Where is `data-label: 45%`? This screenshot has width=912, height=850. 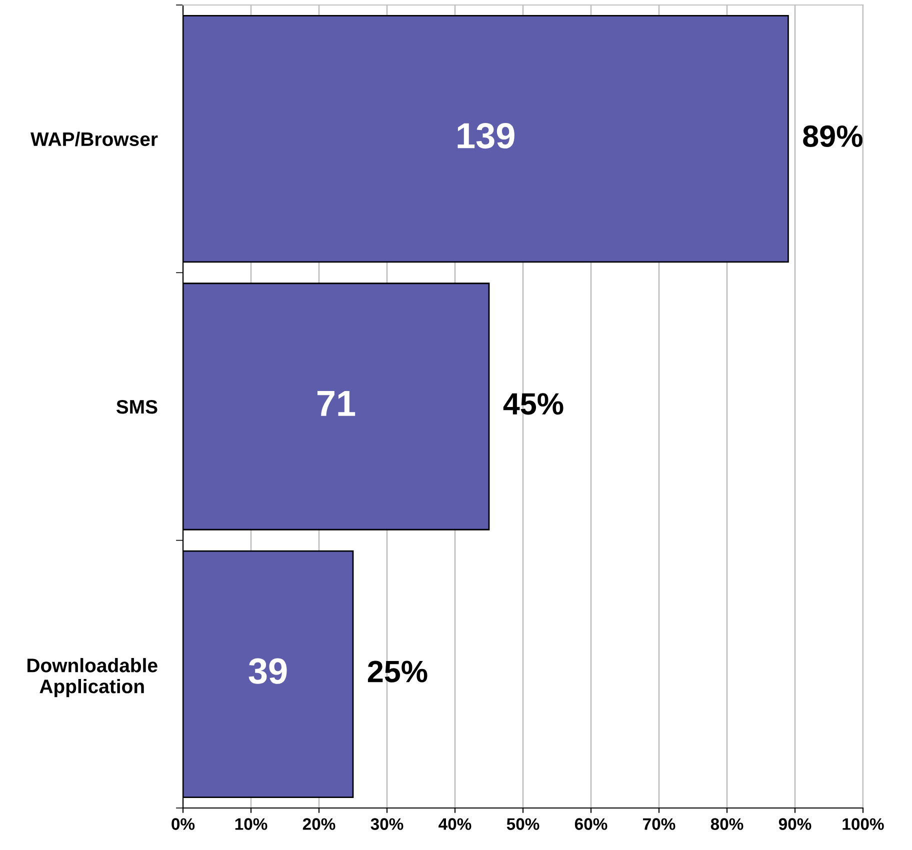
data-label: 45% is located at coordinates (533, 404).